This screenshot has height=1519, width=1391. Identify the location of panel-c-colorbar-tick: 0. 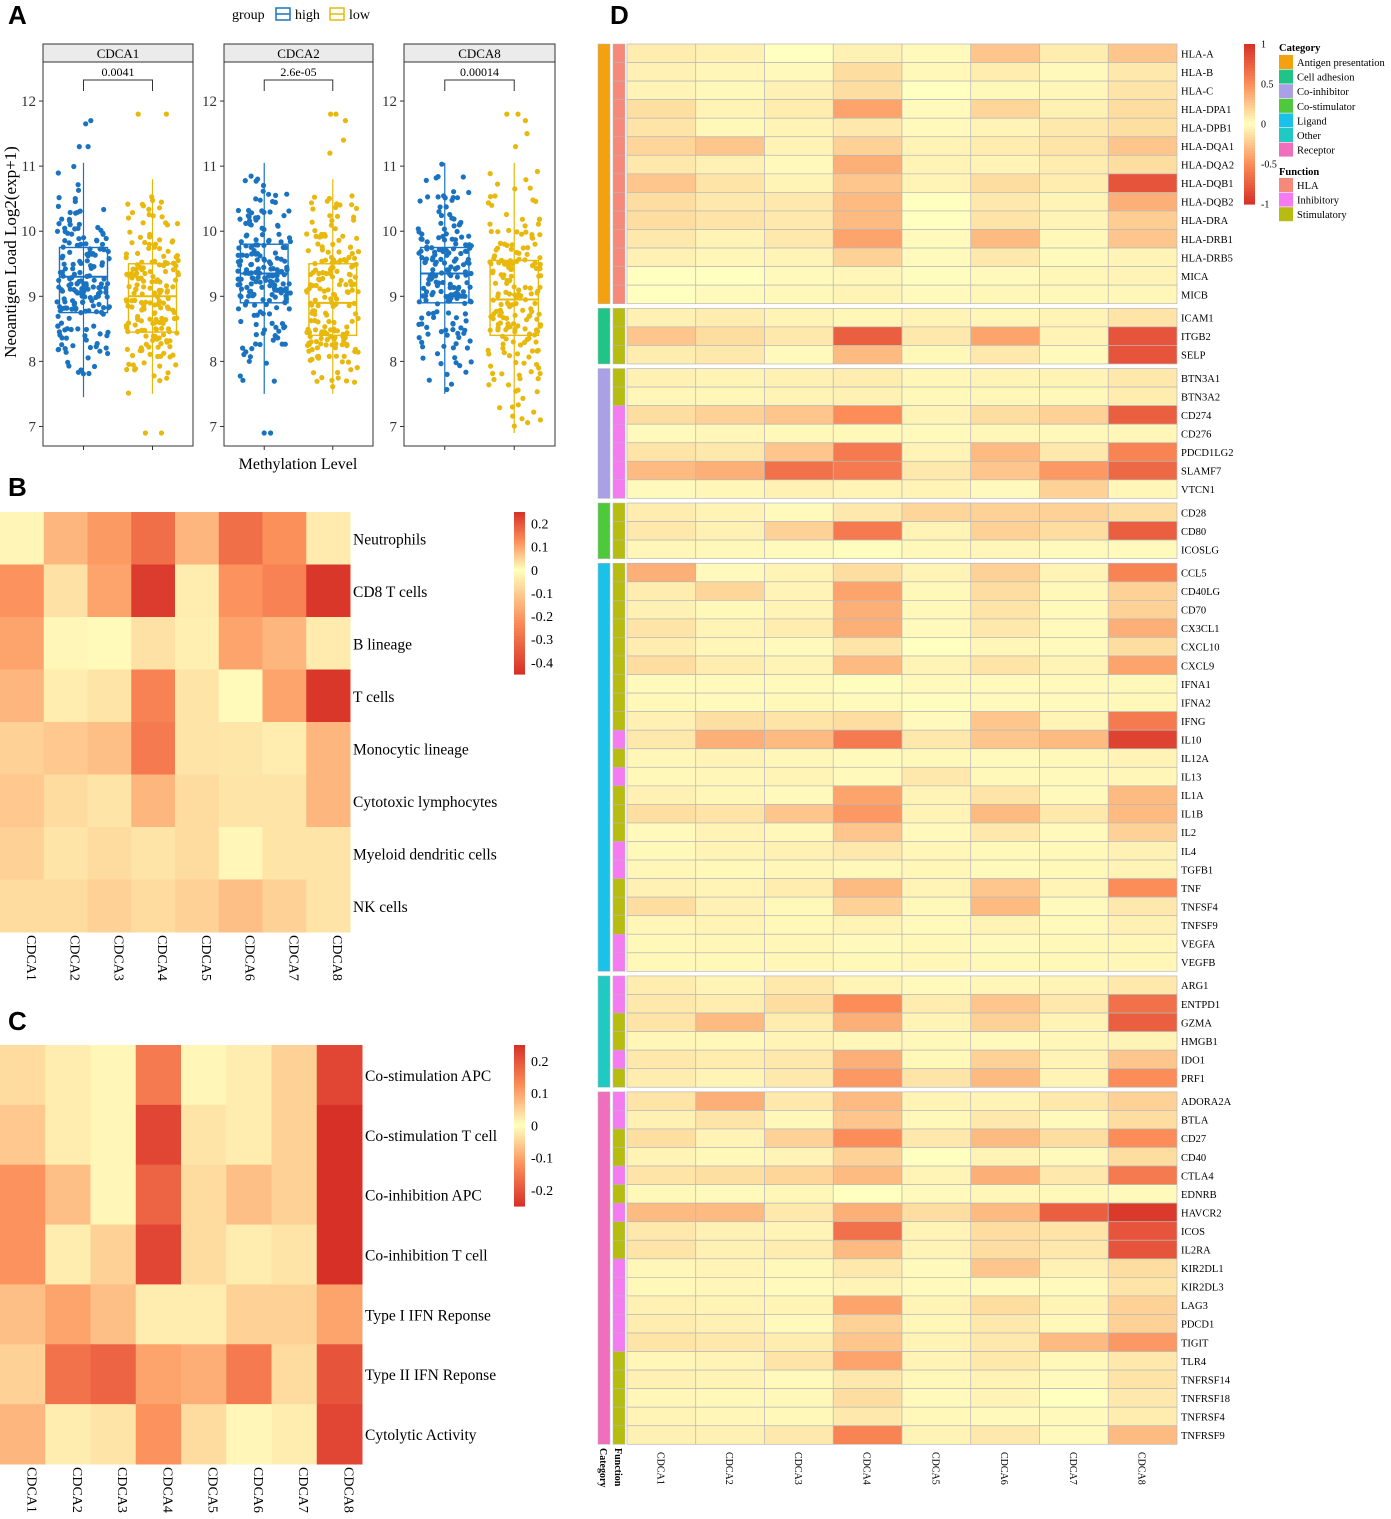
(534, 1126).